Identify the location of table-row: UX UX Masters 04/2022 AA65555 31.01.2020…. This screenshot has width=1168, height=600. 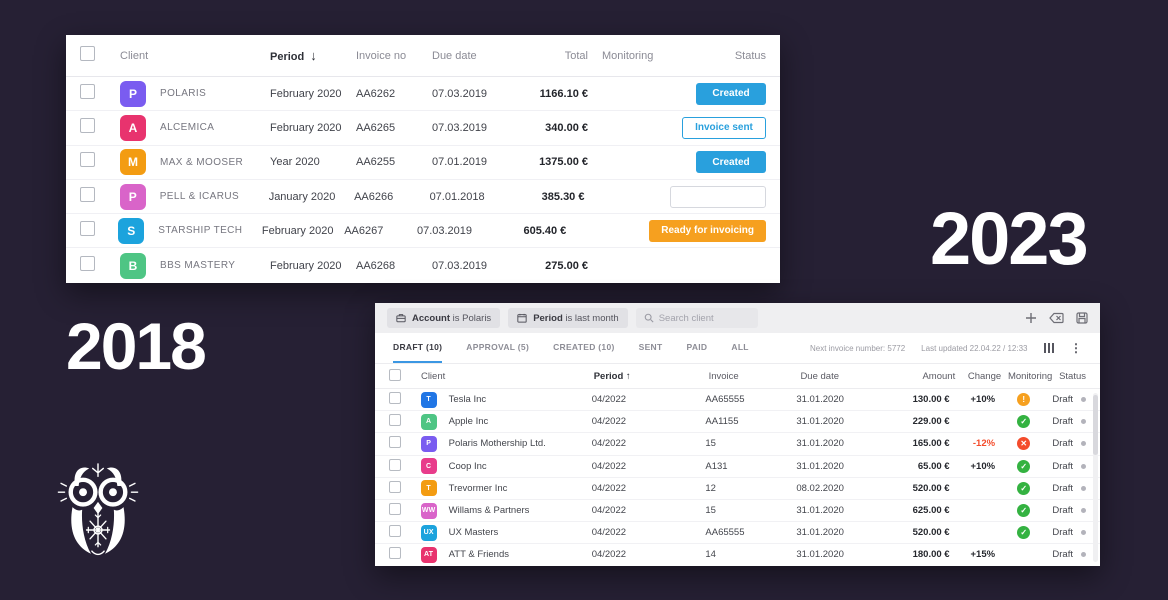
(737, 533).